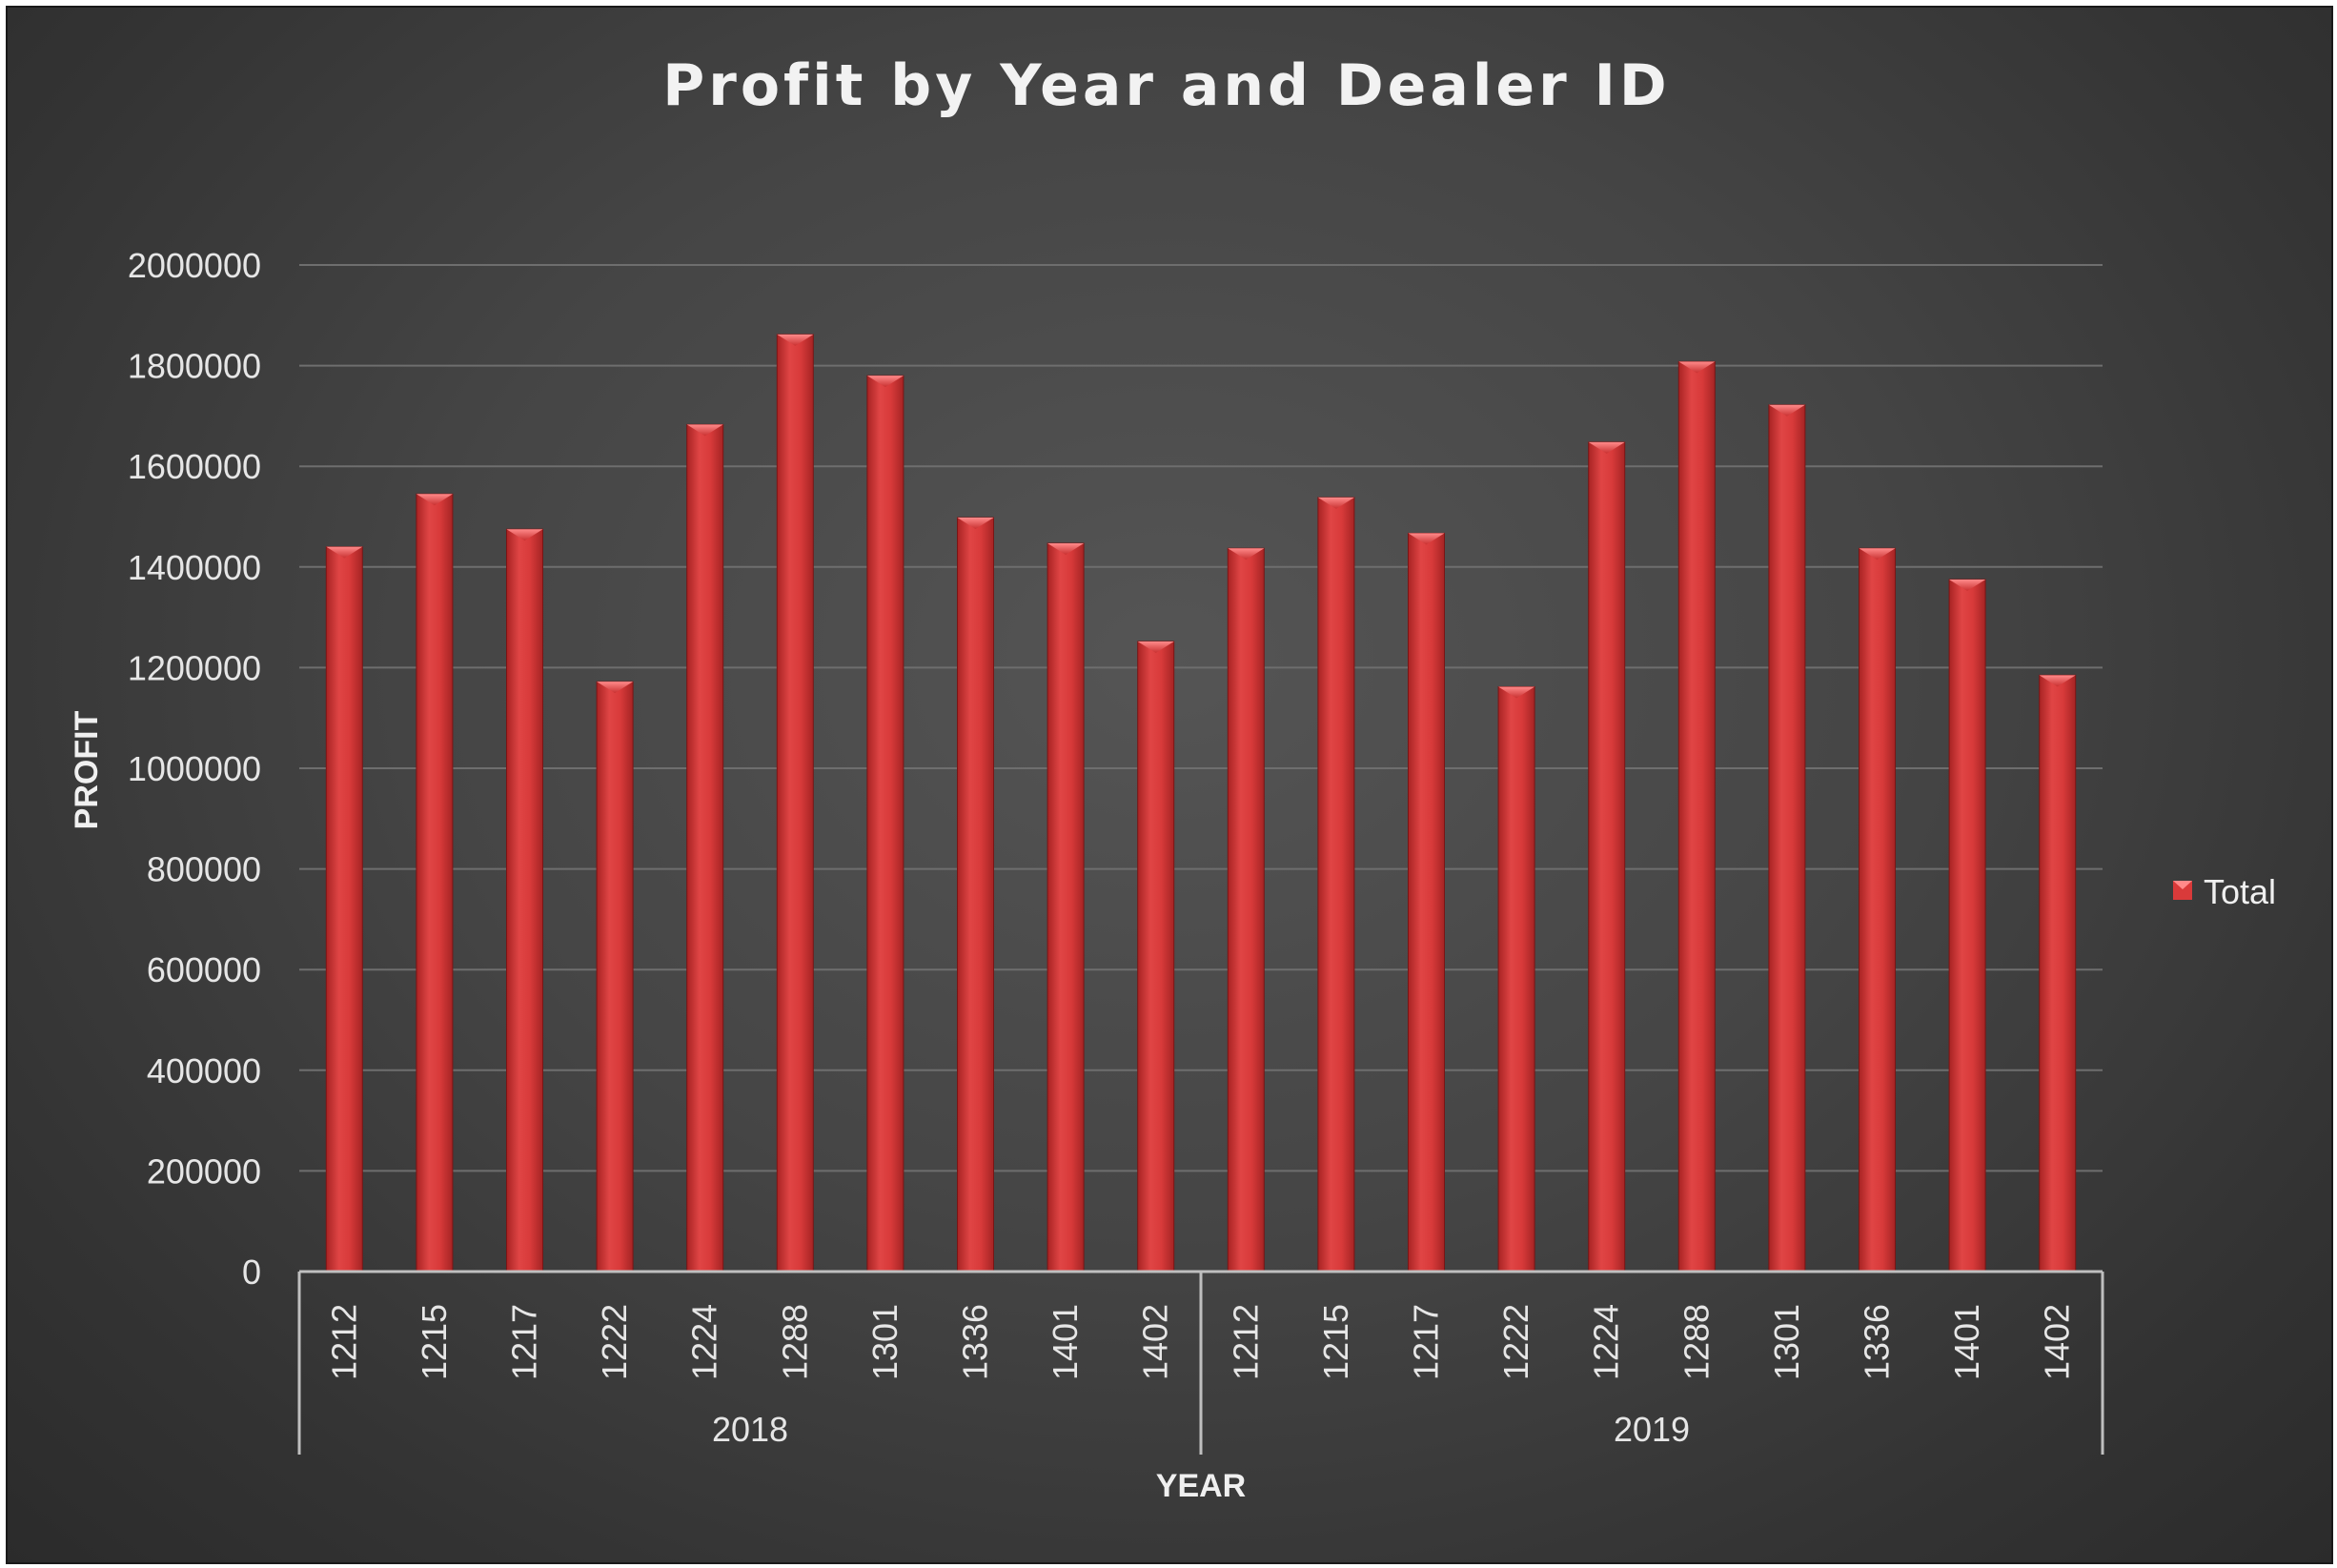 The height and width of the screenshot is (1568, 2337). What do you see at coordinates (2182, 885) in the screenshot?
I see `legend-swatch-cap` at bounding box center [2182, 885].